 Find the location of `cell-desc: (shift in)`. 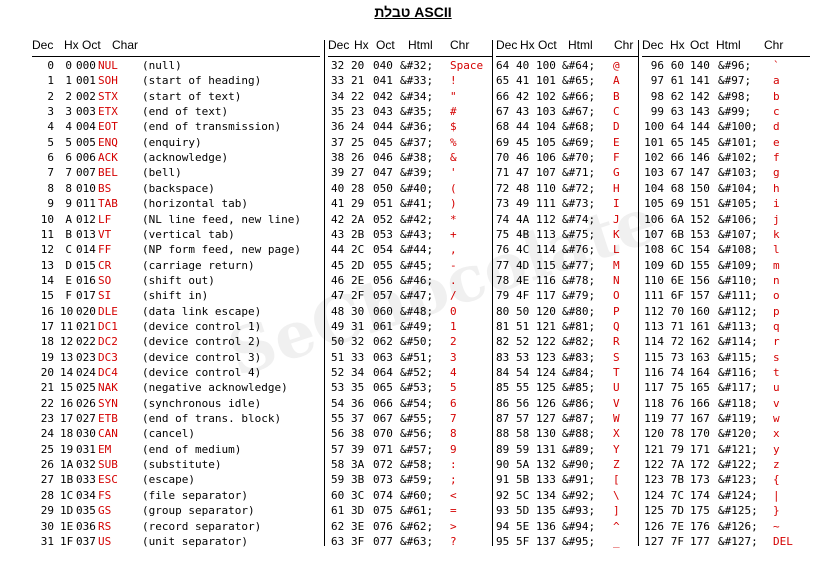

cell-desc: (shift in) is located at coordinates (175, 296).